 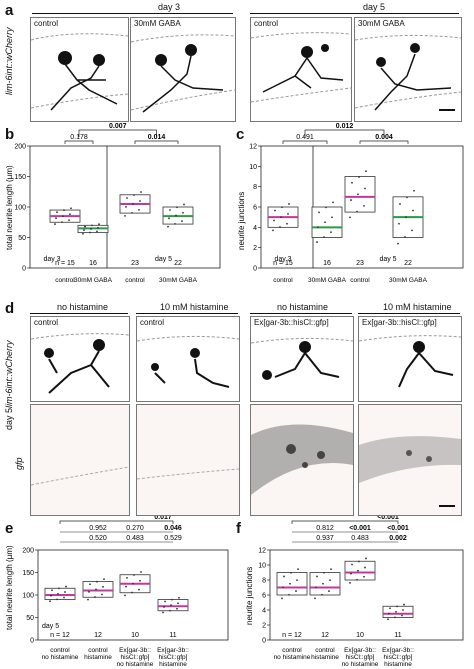 What do you see at coordinates (65, 263) in the screenshot?
I see `n-label: n = 15` at bounding box center [65, 263].